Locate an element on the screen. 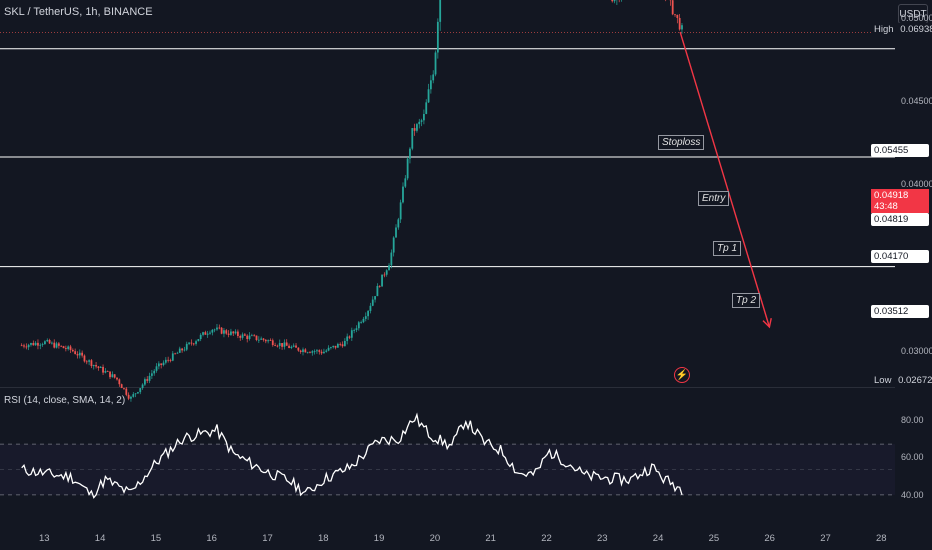 This screenshot has width=932, height=550. time-axis-label: 25 is located at coordinates (714, 538).